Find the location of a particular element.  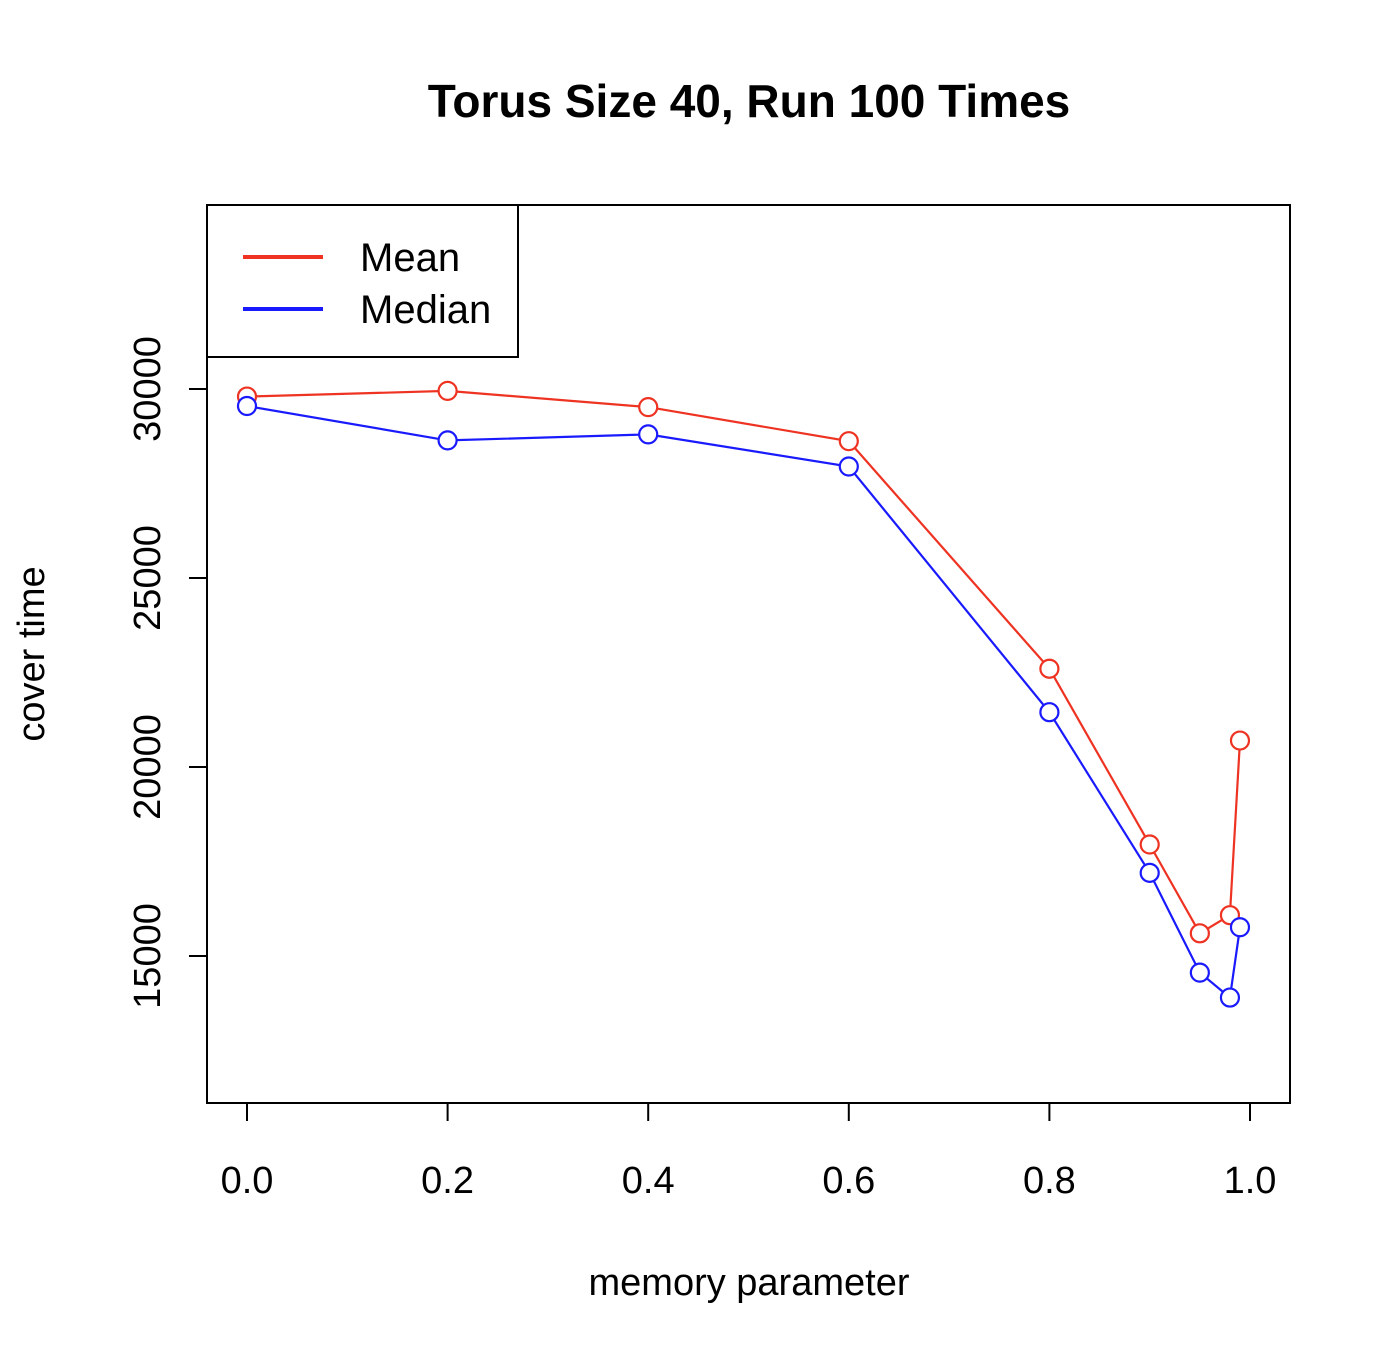

x-axis-label: memory parameter is located at coordinates (749, 1283).